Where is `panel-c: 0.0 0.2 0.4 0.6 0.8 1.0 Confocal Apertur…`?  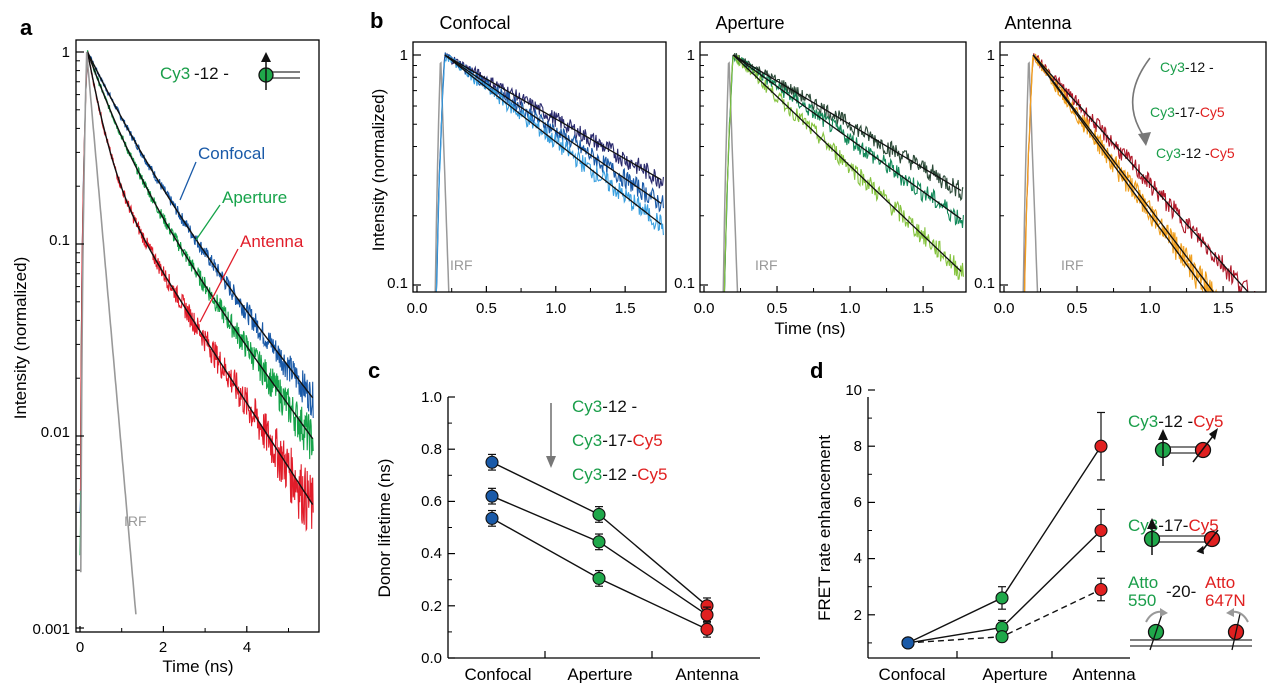
panel-c: 0.0 0.2 0.4 0.6 0.8 1.0 Confocal Apertur… is located at coordinates (567, 536).